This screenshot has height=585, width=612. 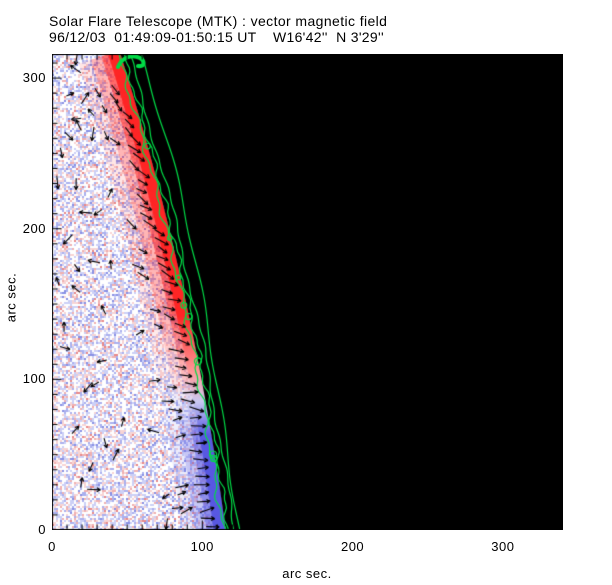 I want to click on y-tick-label: 0, so click(x=42, y=529).